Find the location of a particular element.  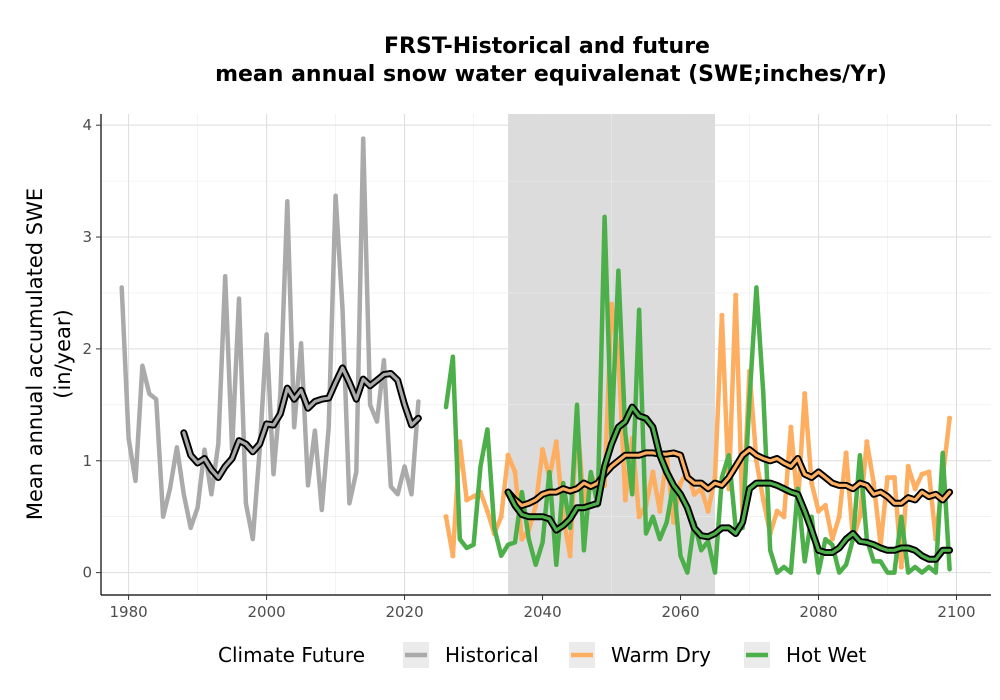

x-tick-label: 2040 is located at coordinates (542, 612).